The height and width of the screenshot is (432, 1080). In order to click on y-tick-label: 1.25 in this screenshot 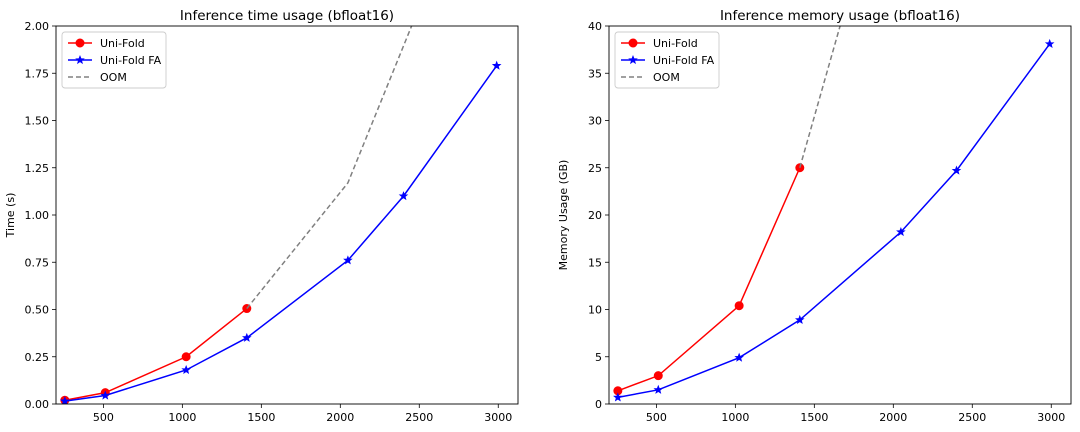, I will do `click(37, 168)`.